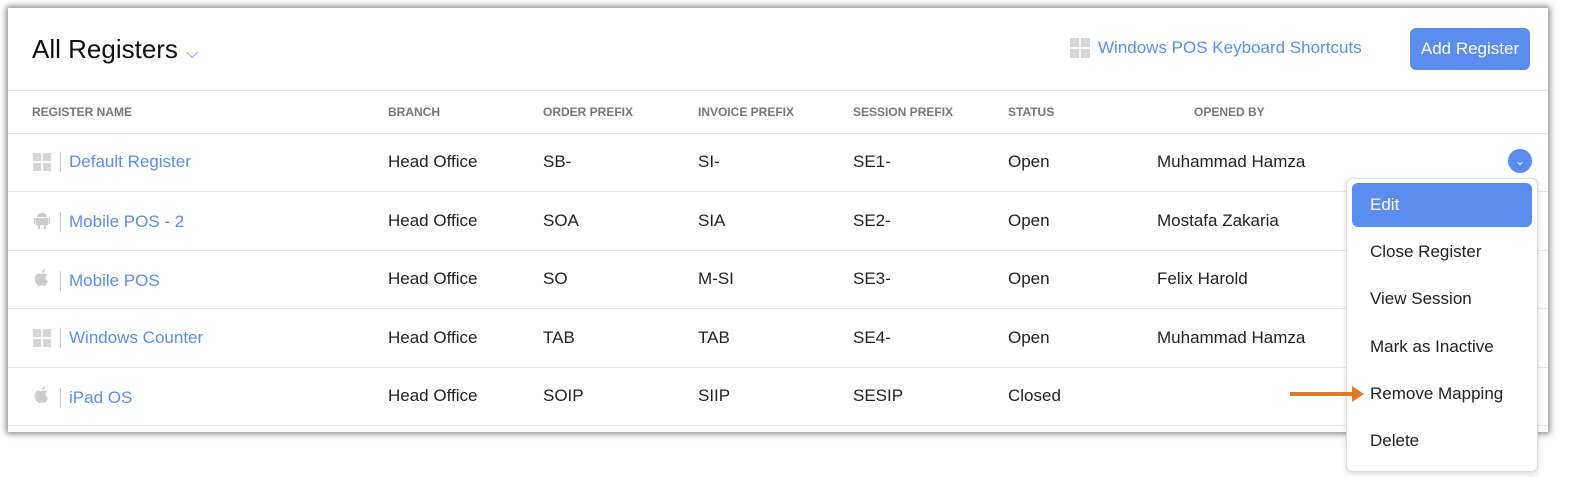  What do you see at coordinates (82, 112) in the screenshot?
I see `col-register-name: REGISTER NAME` at bounding box center [82, 112].